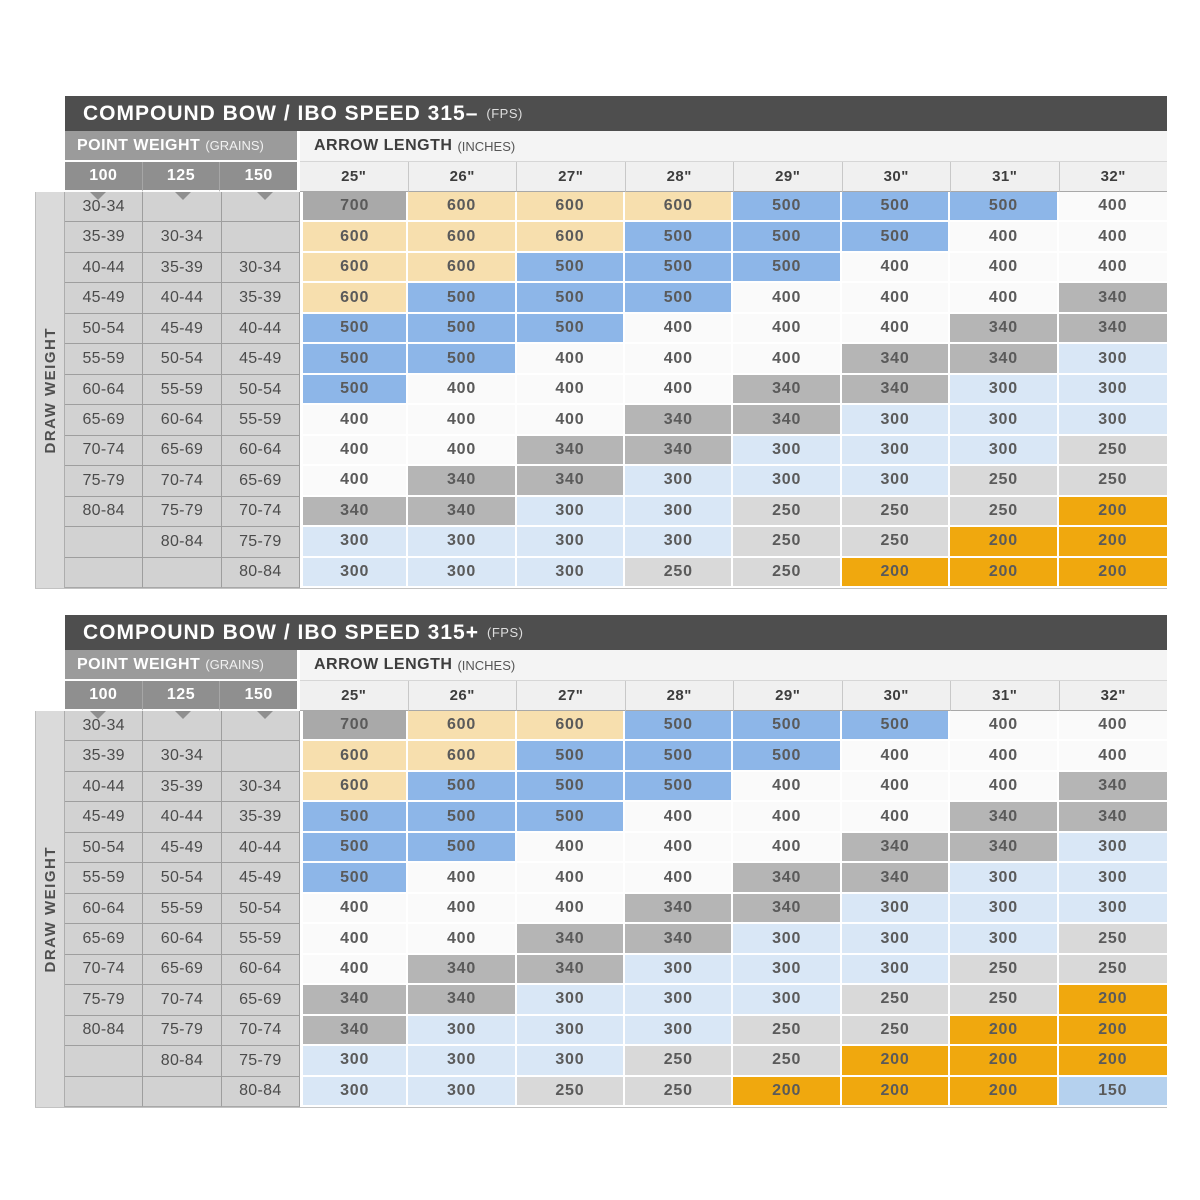 The image size is (1200, 1200). What do you see at coordinates (260, 542) in the screenshot?
I see `draw-weight-cell: 75-79` at bounding box center [260, 542].